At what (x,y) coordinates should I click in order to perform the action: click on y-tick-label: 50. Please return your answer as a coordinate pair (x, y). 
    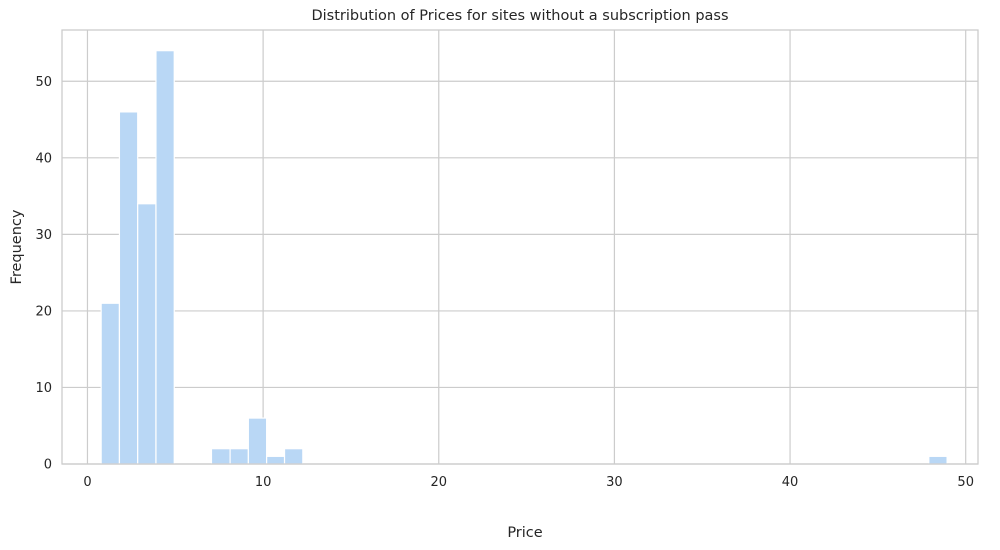
    Looking at the image, I should click on (43, 82).